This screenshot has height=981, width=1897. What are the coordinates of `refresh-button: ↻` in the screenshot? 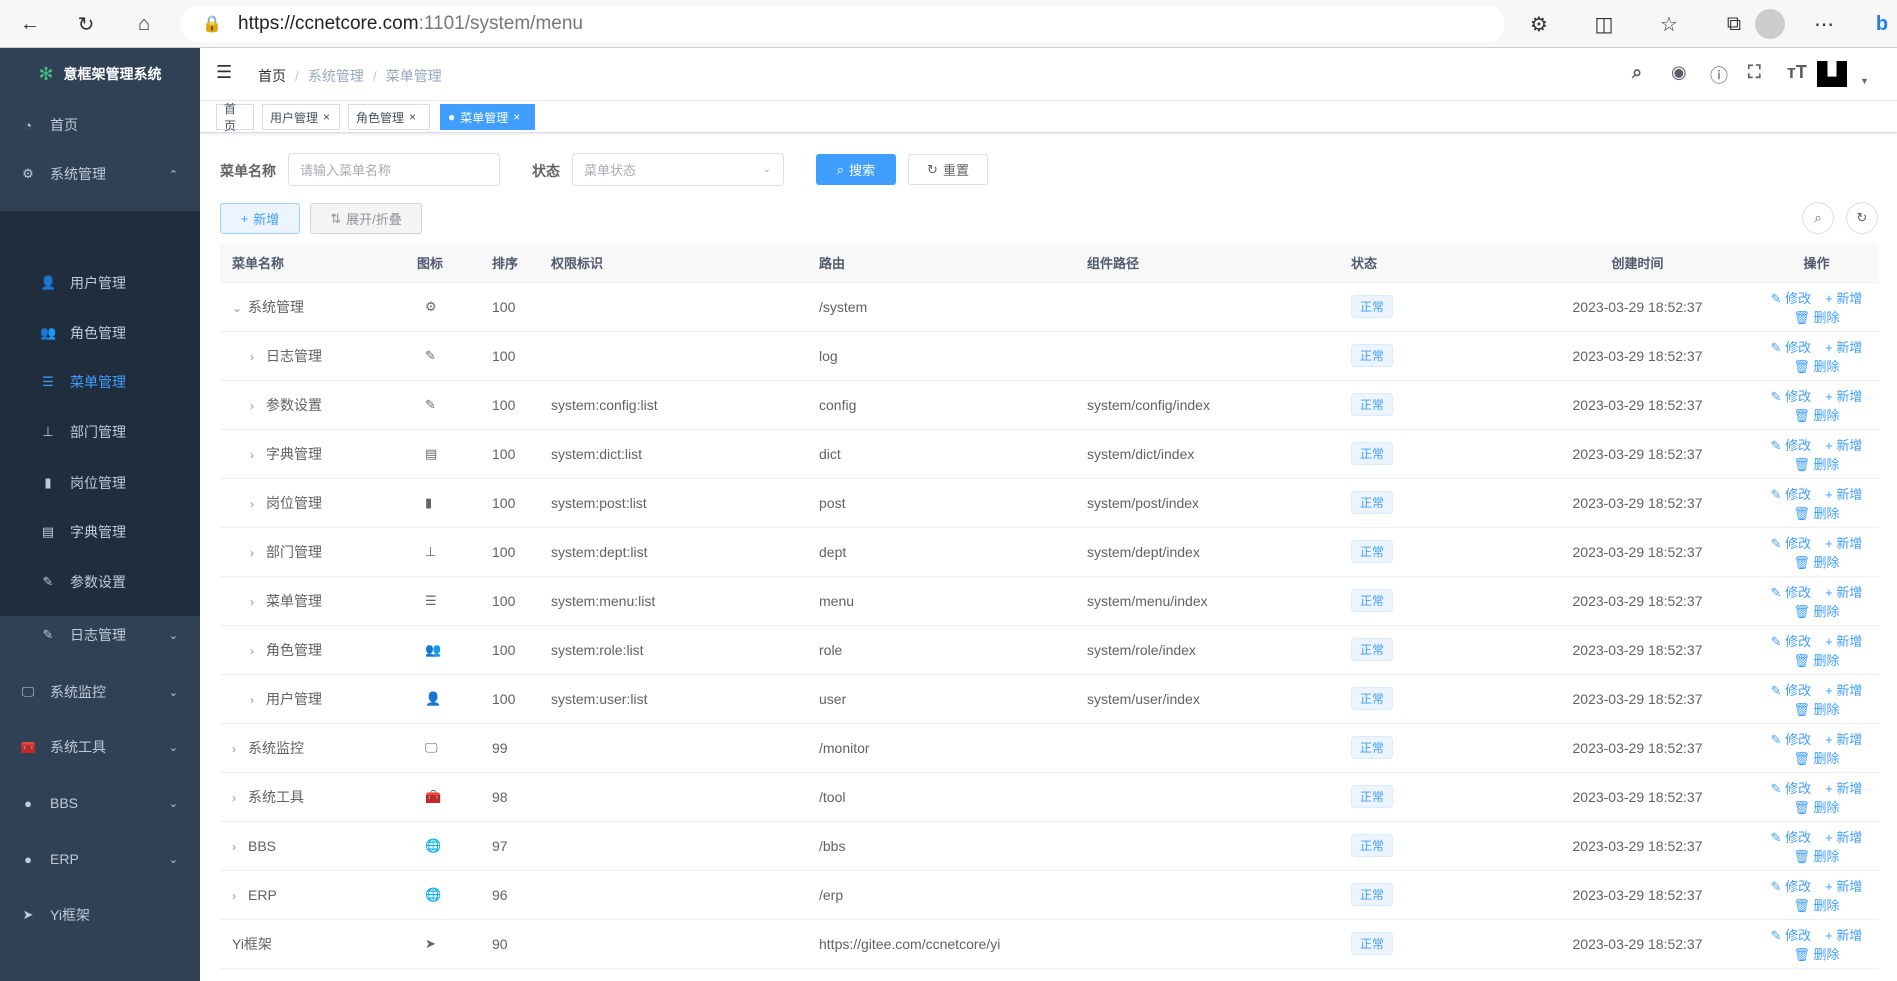 It's located at (1862, 218).